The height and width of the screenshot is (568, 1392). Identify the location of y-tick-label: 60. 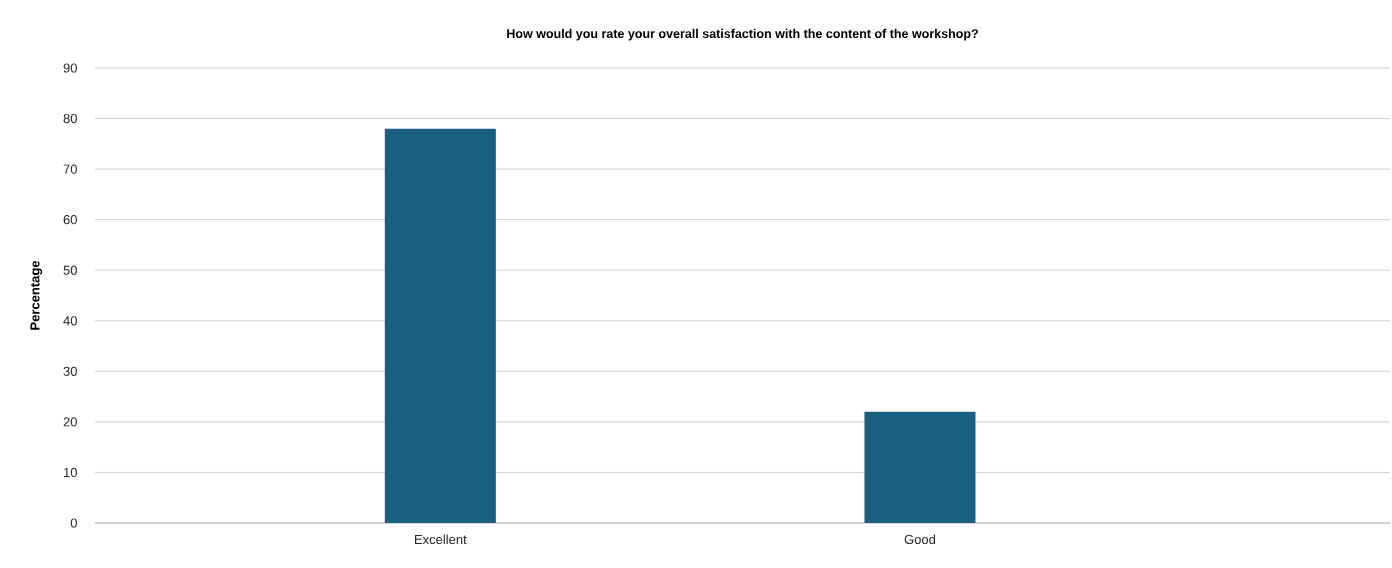
(70, 220).